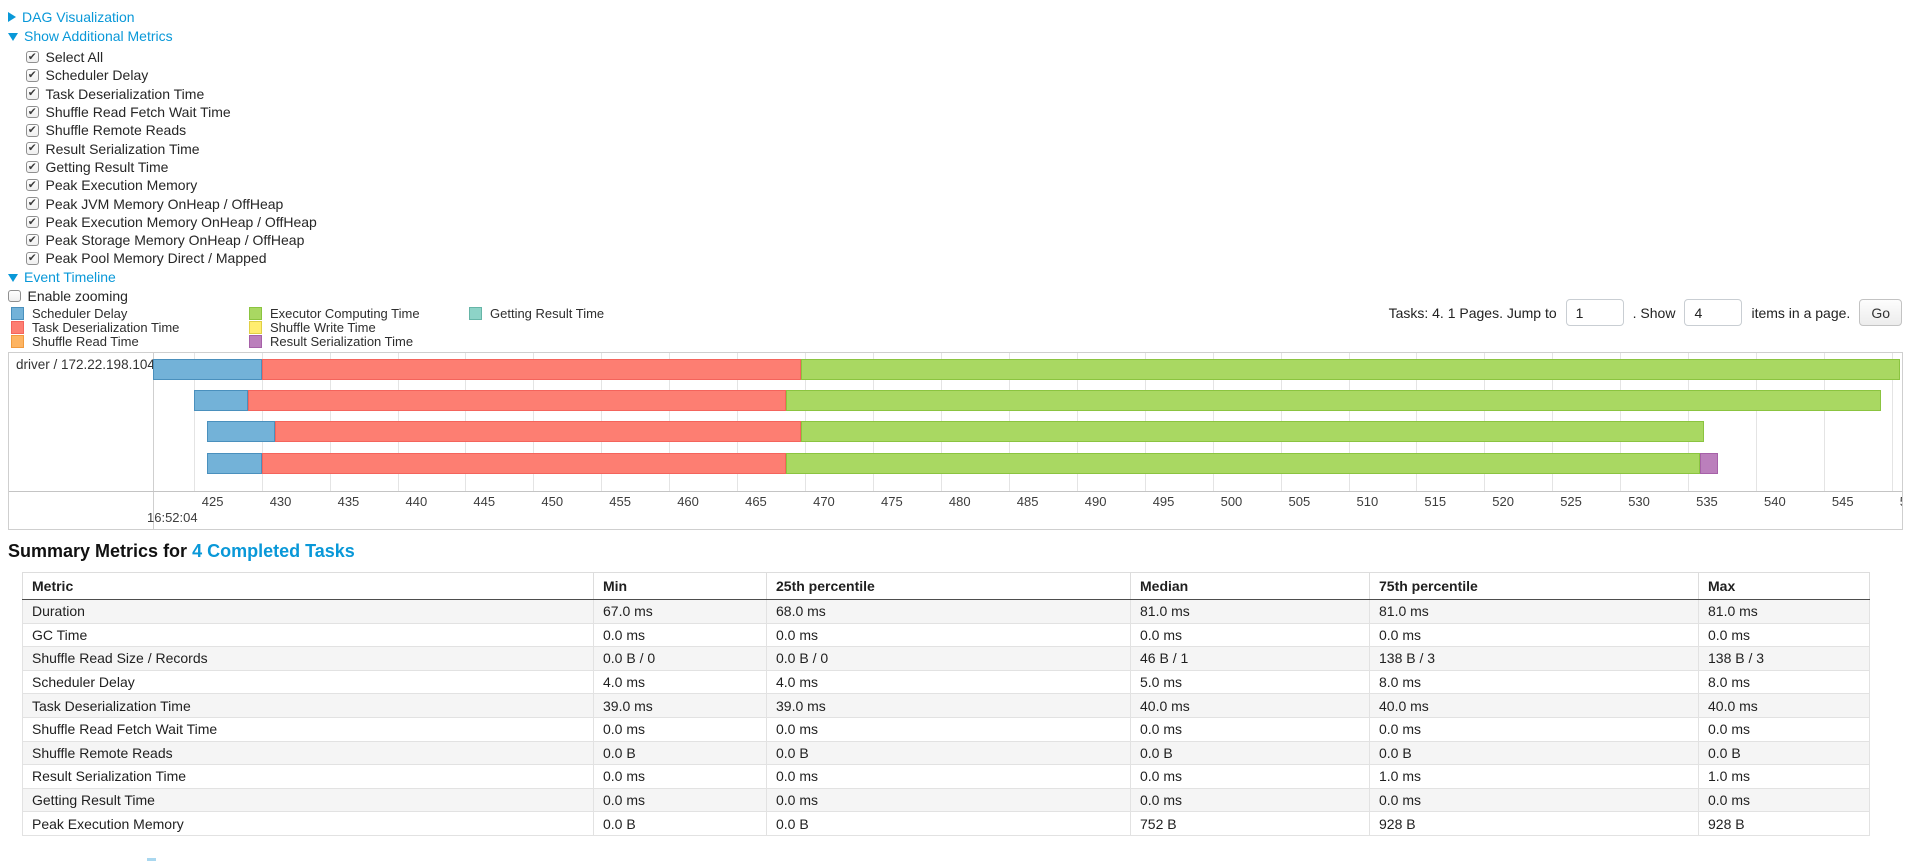 The image size is (1907, 865). What do you see at coordinates (171, 130) in the screenshot?
I see `metric-checkbox-row: Shuffle Remote Reads` at bounding box center [171, 130].